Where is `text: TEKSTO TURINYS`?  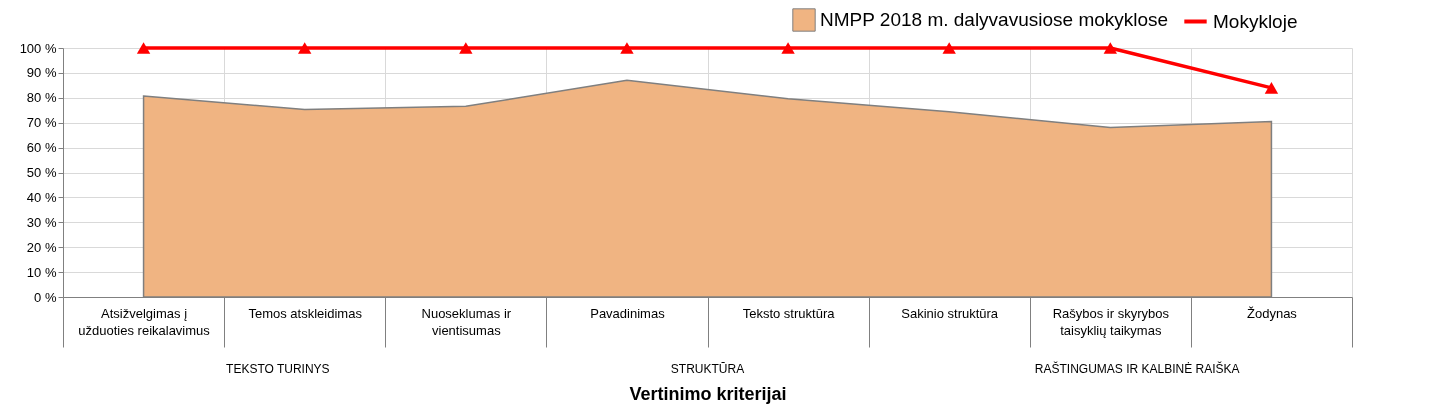 text: TEKSTO TURINYS is located at coordinates (278, 369).